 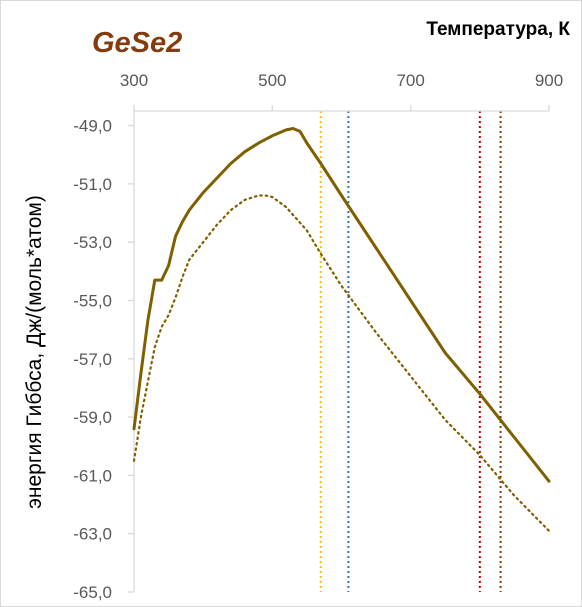 What do you see at coordinates (92, 475) in the screenshot?
I see `y-tick-label: -61,0` at bounding box center [92, 475].